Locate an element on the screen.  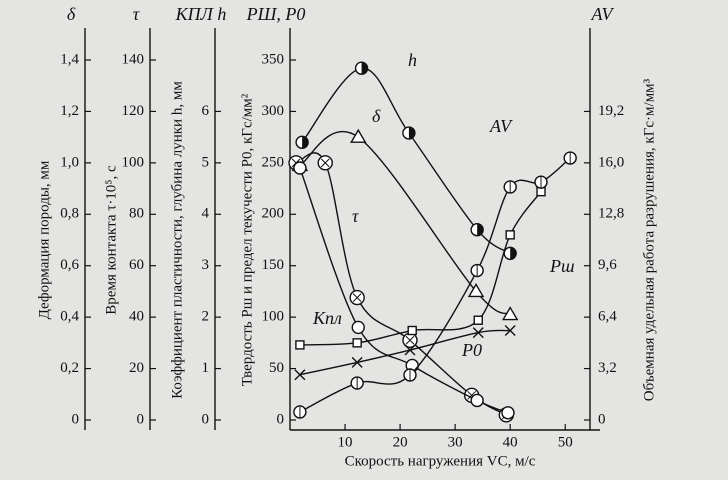
series-line is located at coordinates (405, 223).